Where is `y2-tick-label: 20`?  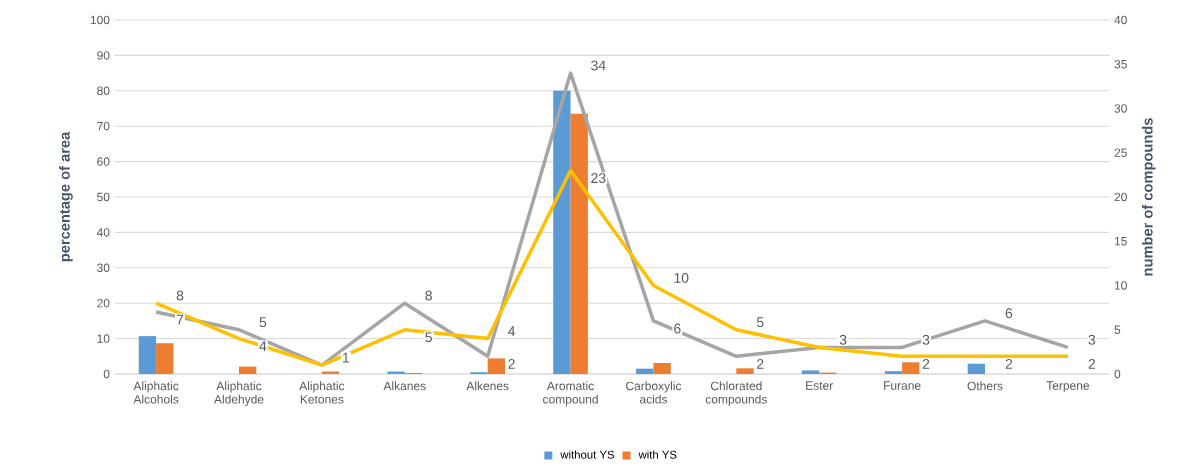
y2-tick-label: 20 is located at coordinates (1120, 197).